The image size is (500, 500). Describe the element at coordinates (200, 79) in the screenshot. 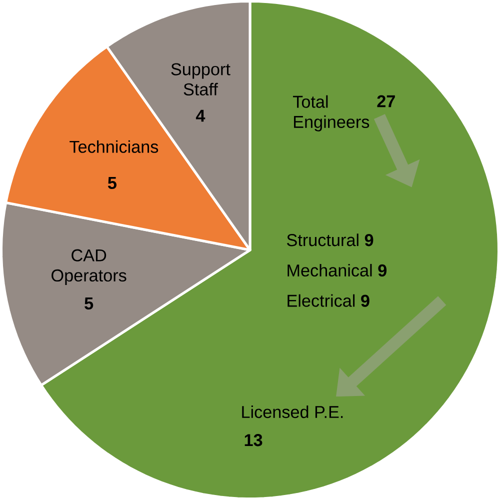

I see `slice-label: Support Staff` at that location.